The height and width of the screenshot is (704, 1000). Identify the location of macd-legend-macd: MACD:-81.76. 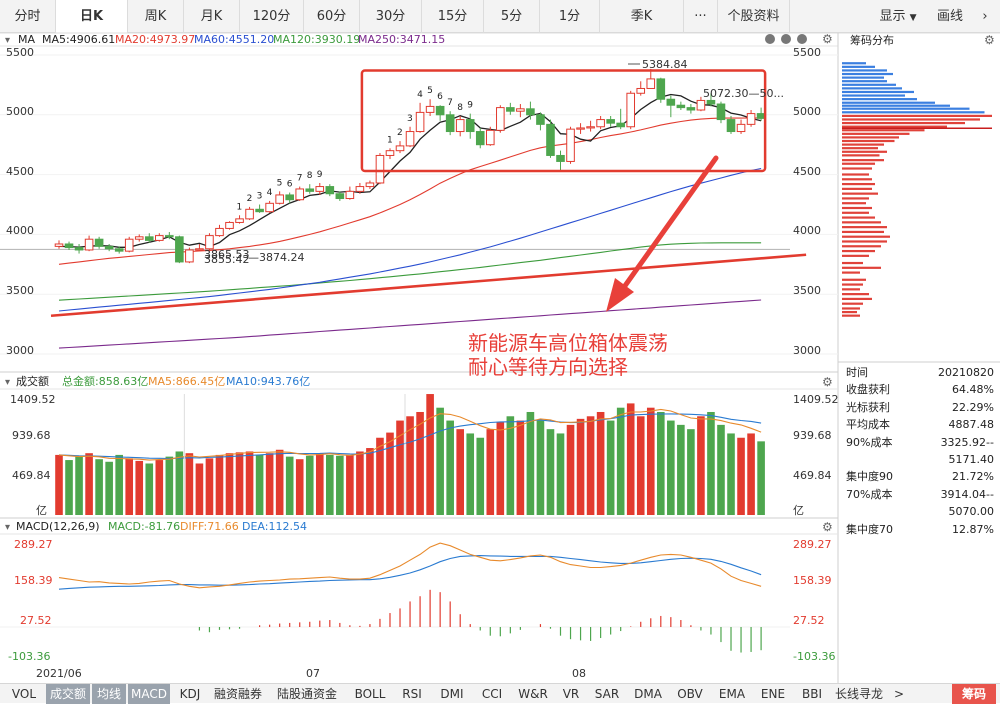
(144, 526).